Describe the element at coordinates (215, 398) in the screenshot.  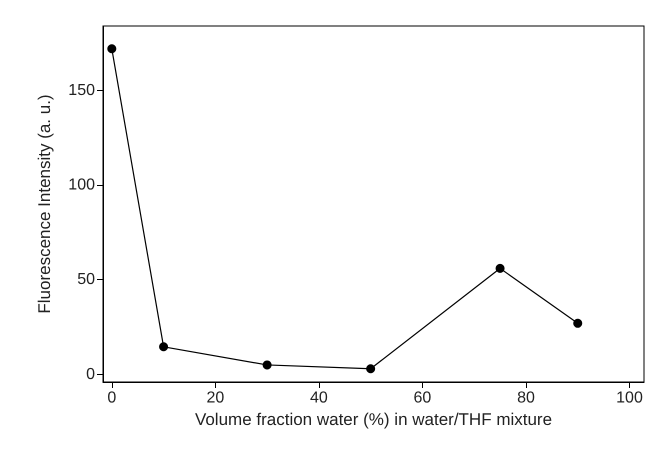
I see `x-tick-label: 20` at that location.